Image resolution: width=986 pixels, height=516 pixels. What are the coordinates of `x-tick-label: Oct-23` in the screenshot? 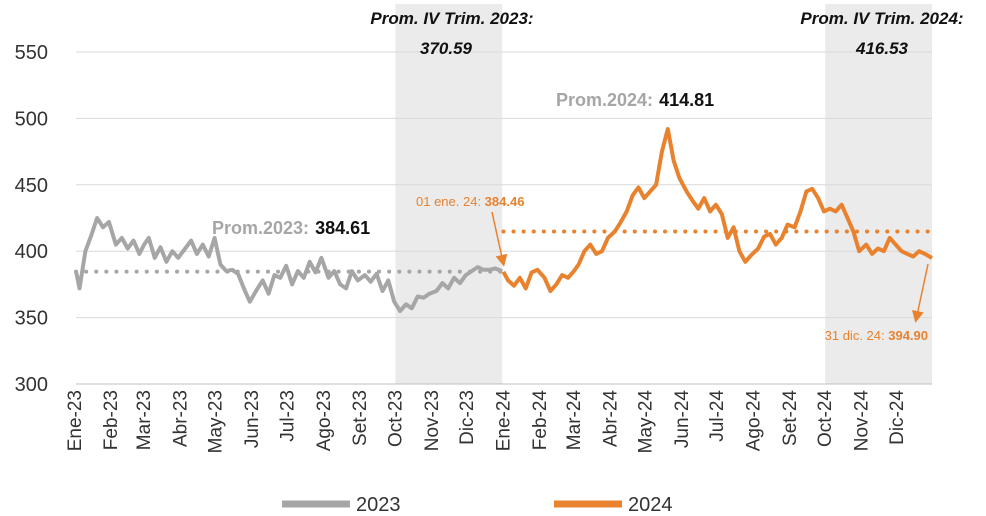 It's located at (395, 418).